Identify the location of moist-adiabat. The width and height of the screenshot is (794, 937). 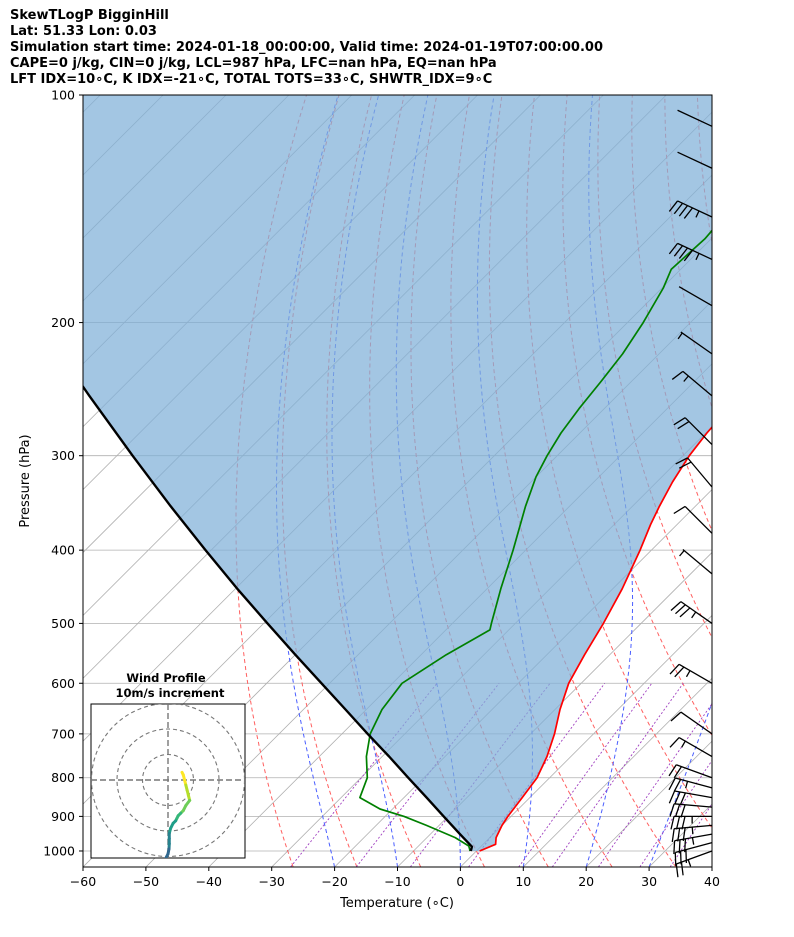
(680, 784).